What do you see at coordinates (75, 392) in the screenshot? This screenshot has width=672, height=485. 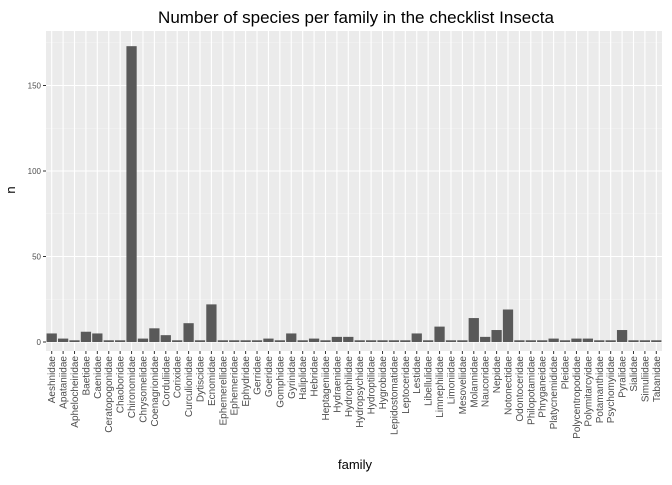 I see `x-tick-label: Aphelocheiridae` at bounding box center [75, 392].